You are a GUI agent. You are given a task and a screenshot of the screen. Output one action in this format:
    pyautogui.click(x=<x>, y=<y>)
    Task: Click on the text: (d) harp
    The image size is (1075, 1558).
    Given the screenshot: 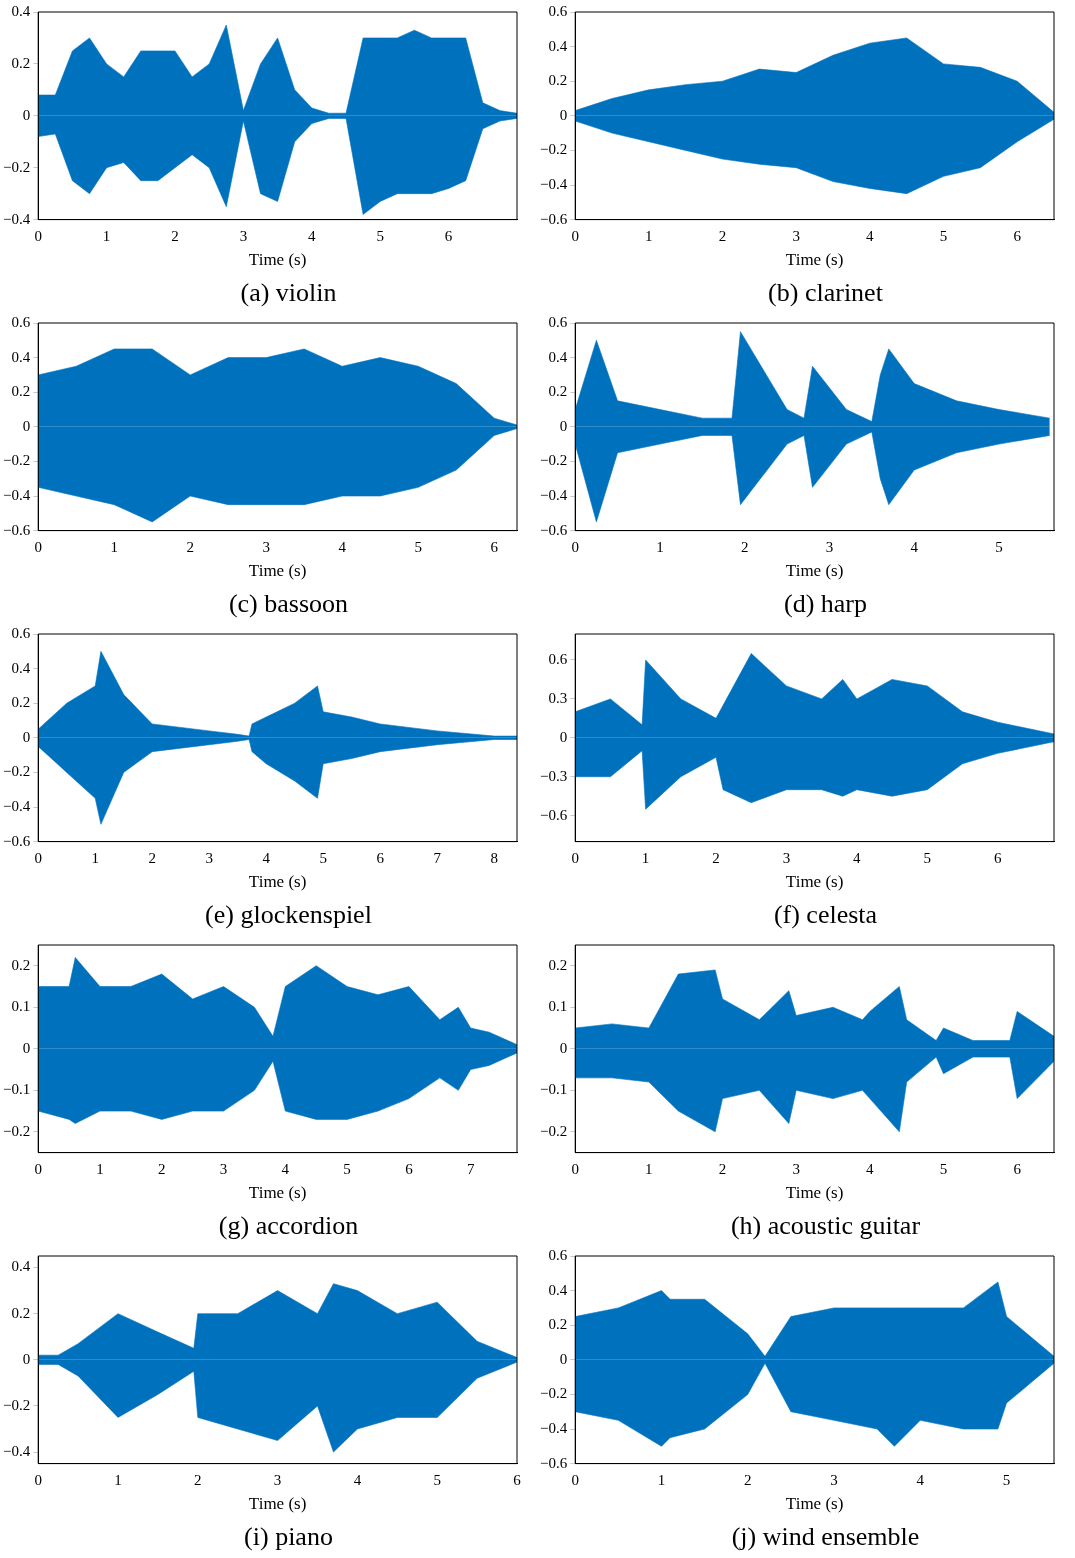 What is the action you would take?
    pyautogui.click(x=825, y=604)
    